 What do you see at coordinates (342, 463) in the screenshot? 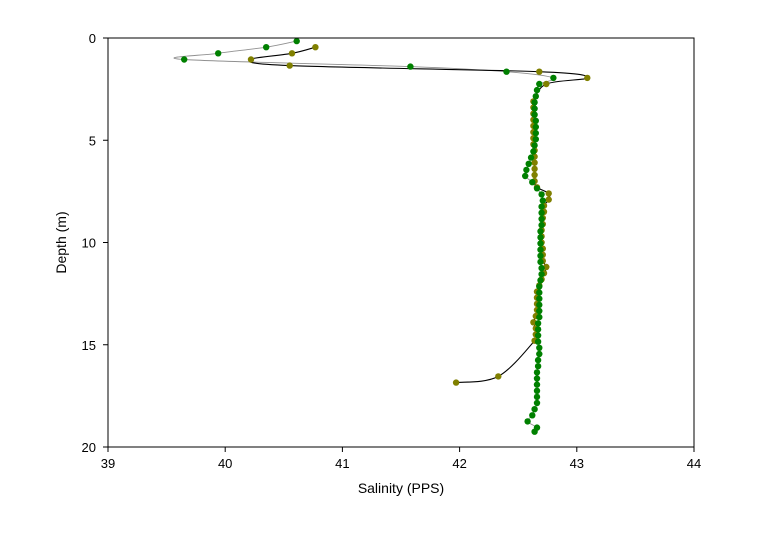
I see `x-tick-label: 41` at bounding box center [342, 463].